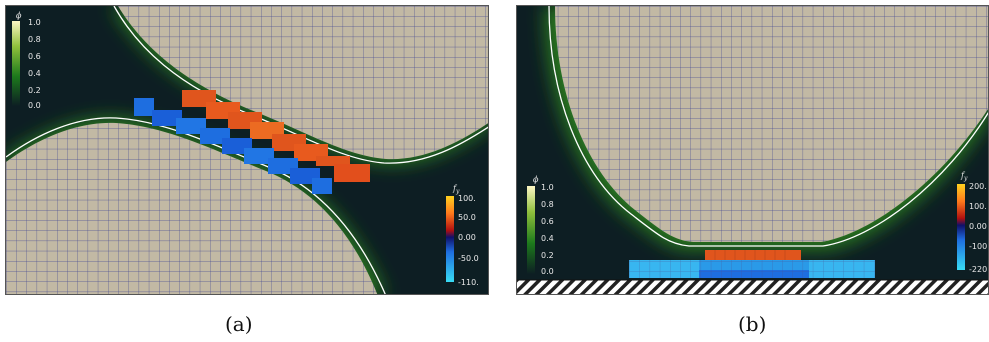 Image resolution: width=989 pixels, height=342 pixels. I want to click on panel-a-force-colorbar: fy 100. 50.0 0.00 -50.0 -110., so click(462, 235).